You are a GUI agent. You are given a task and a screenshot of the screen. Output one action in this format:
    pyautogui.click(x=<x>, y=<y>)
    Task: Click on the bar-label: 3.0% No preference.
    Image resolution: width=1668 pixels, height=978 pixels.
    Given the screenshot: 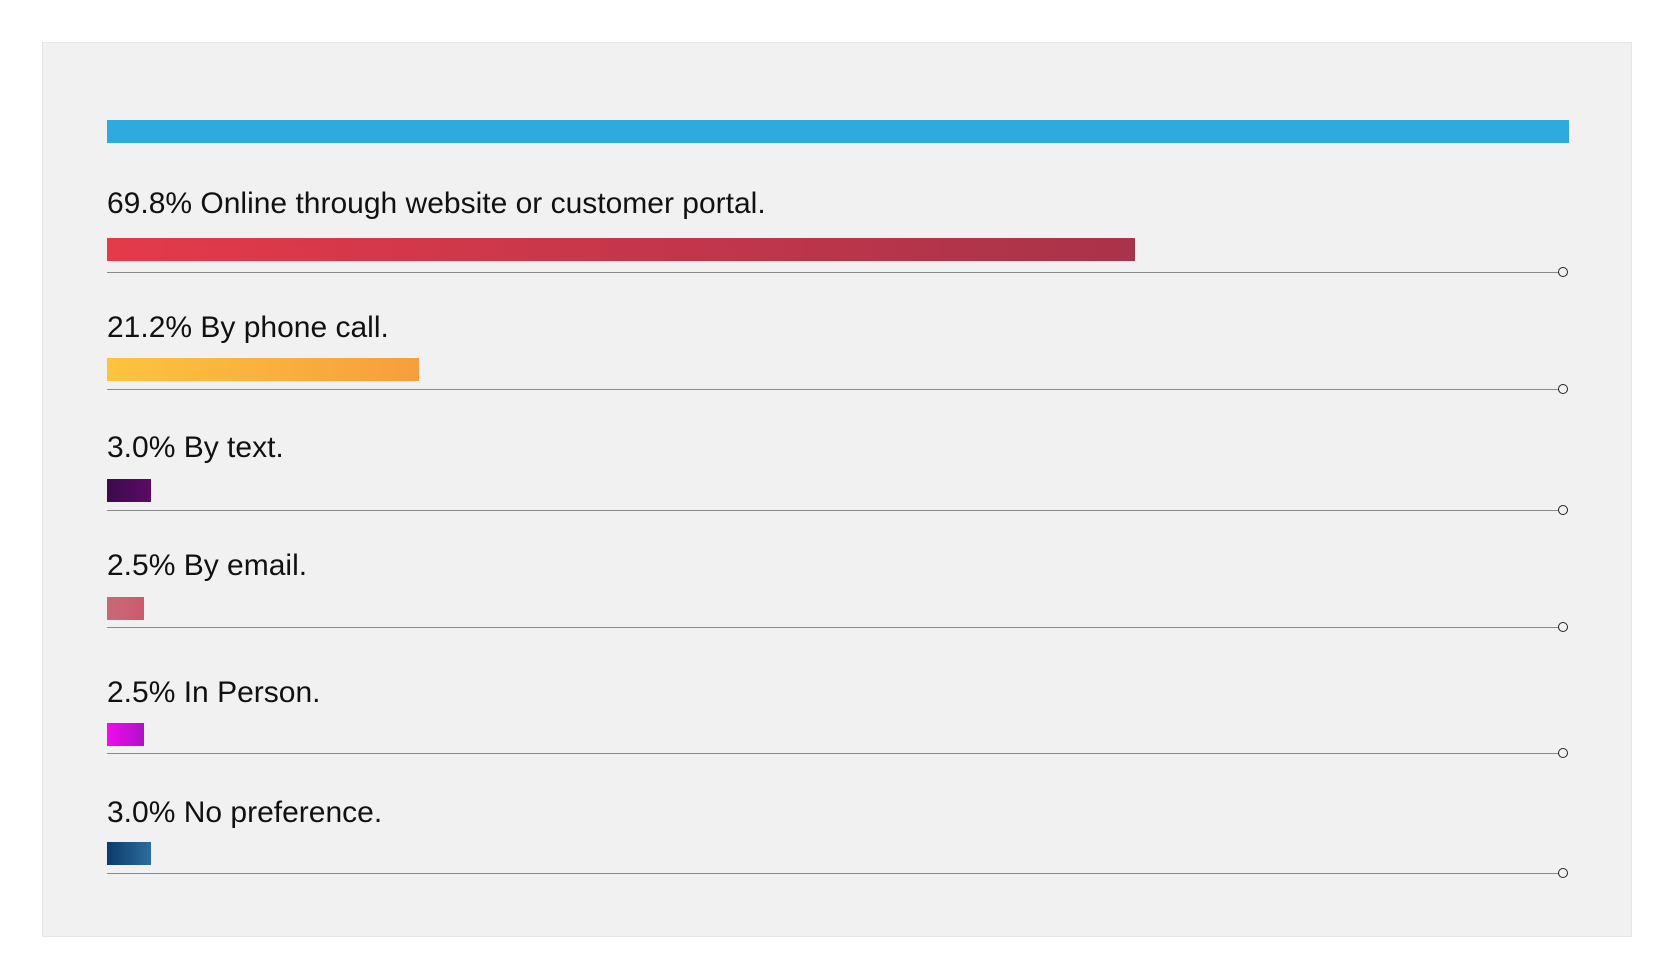 What is the action you would take?
    pyautogui.click(x=245, y=812)
    